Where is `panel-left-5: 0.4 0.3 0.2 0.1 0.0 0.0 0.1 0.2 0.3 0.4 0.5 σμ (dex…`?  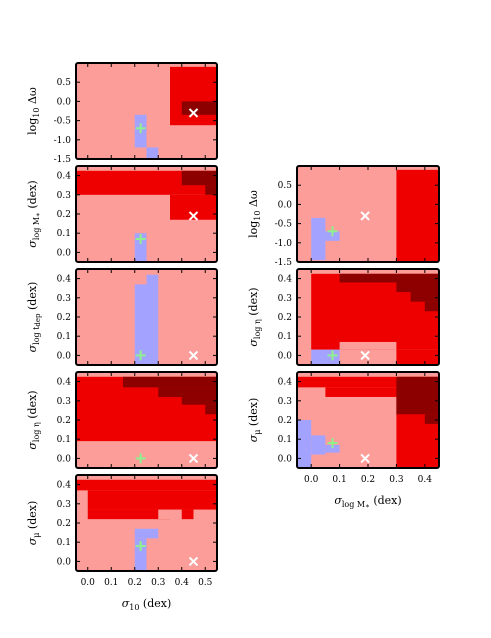 panel-left-5: 0.4 0.3 0.2 0.1 0.0 0.0 0.1 0.2 0.3 0.4 0.5 σμ (dex… is located at coordinates (122, 543).